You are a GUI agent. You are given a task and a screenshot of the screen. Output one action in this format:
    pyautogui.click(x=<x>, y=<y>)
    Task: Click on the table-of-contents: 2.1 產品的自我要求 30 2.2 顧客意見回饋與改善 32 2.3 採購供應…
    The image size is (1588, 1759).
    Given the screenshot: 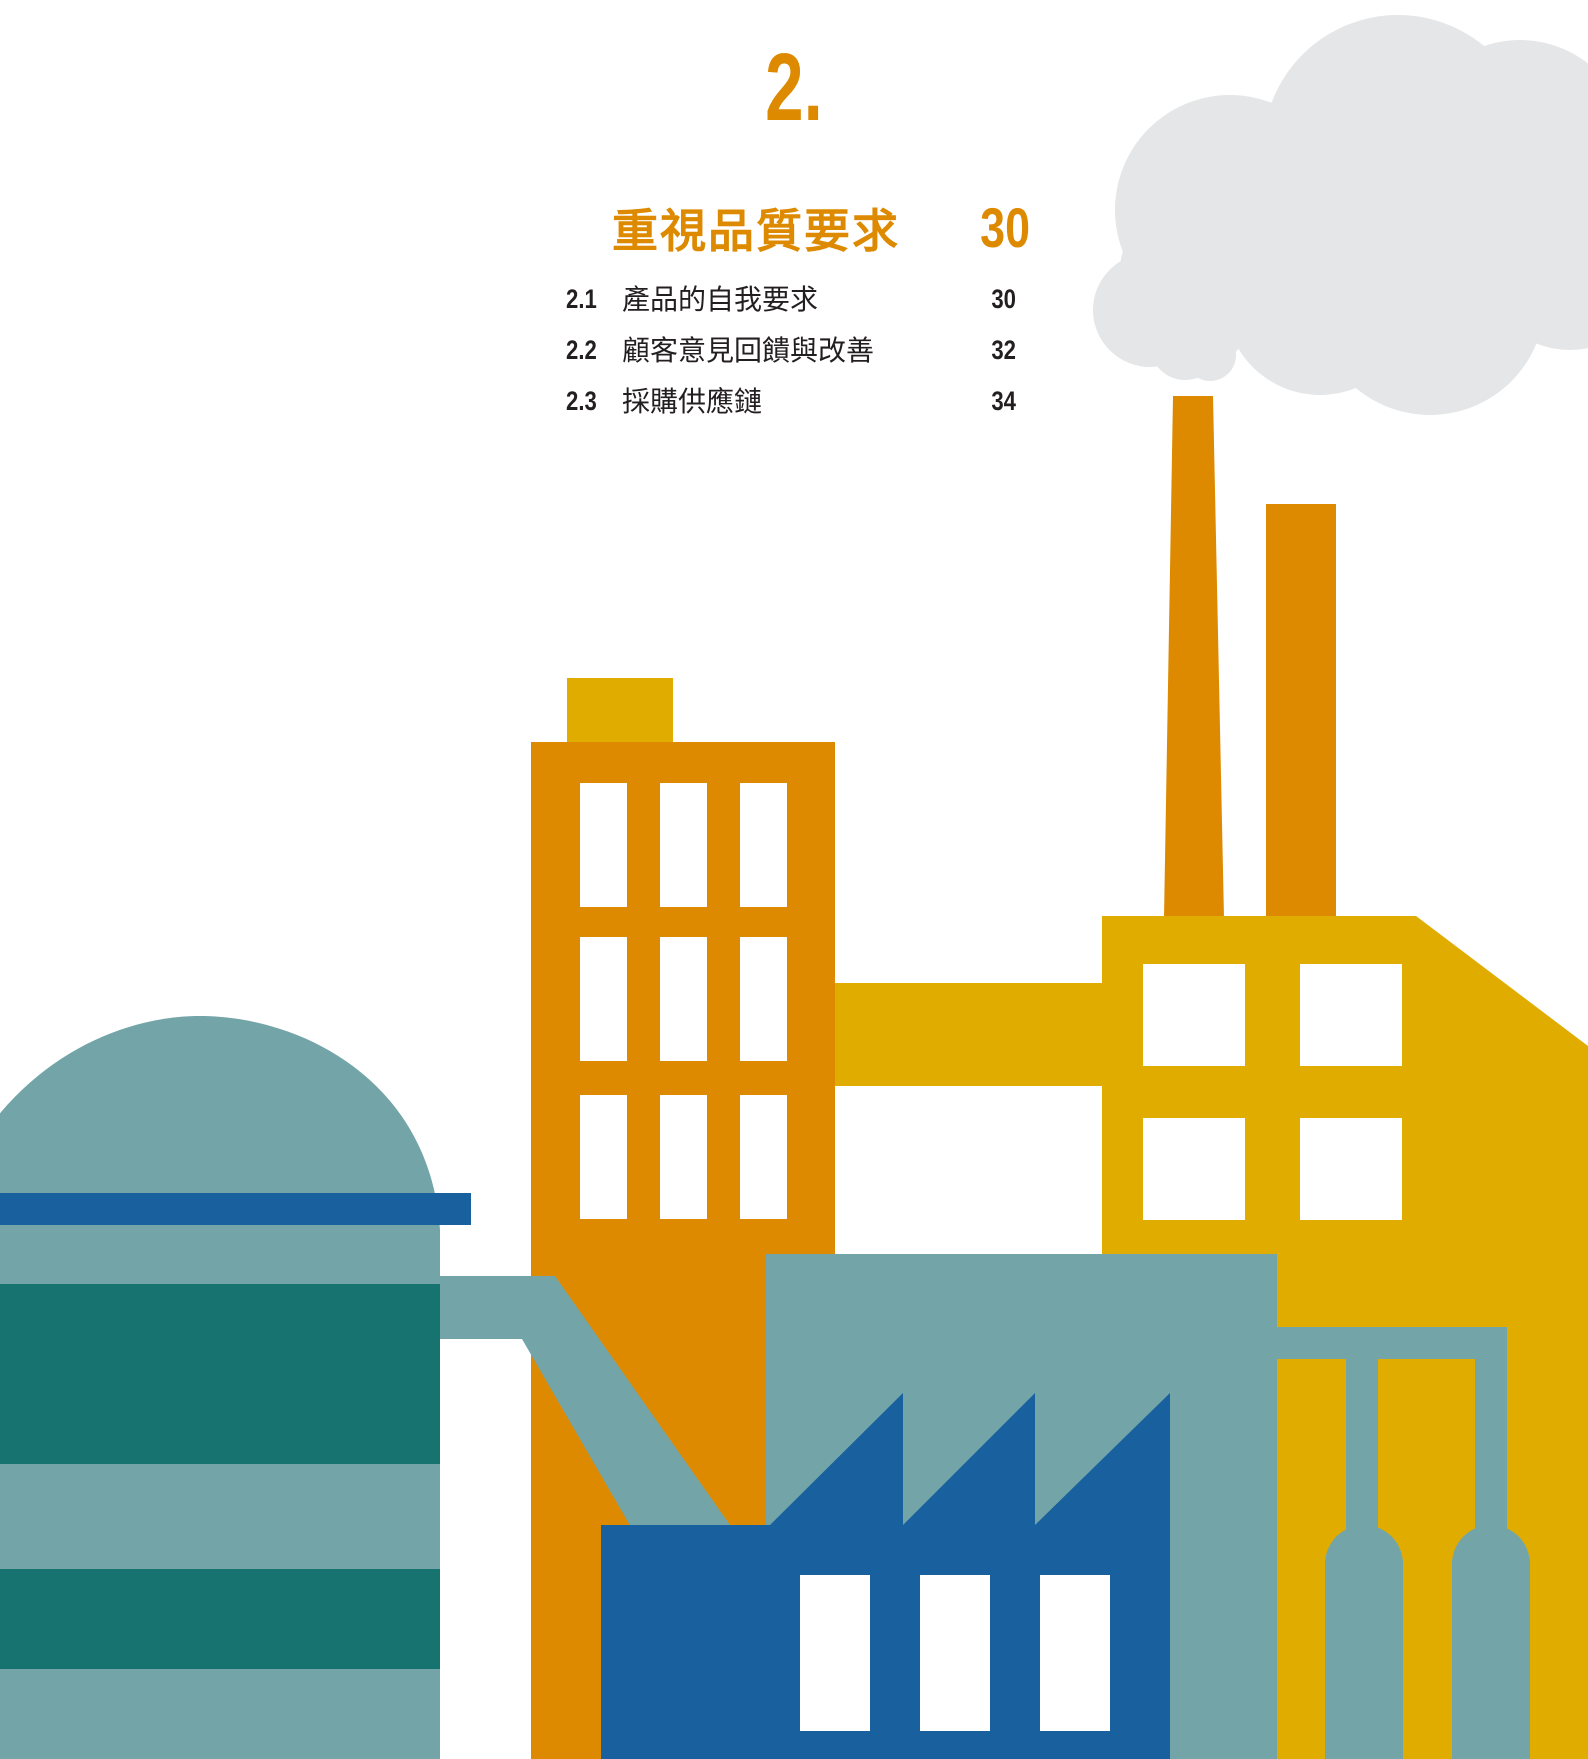 What is the action you would take?
    pyautogui.click(x=791, y=352)
    